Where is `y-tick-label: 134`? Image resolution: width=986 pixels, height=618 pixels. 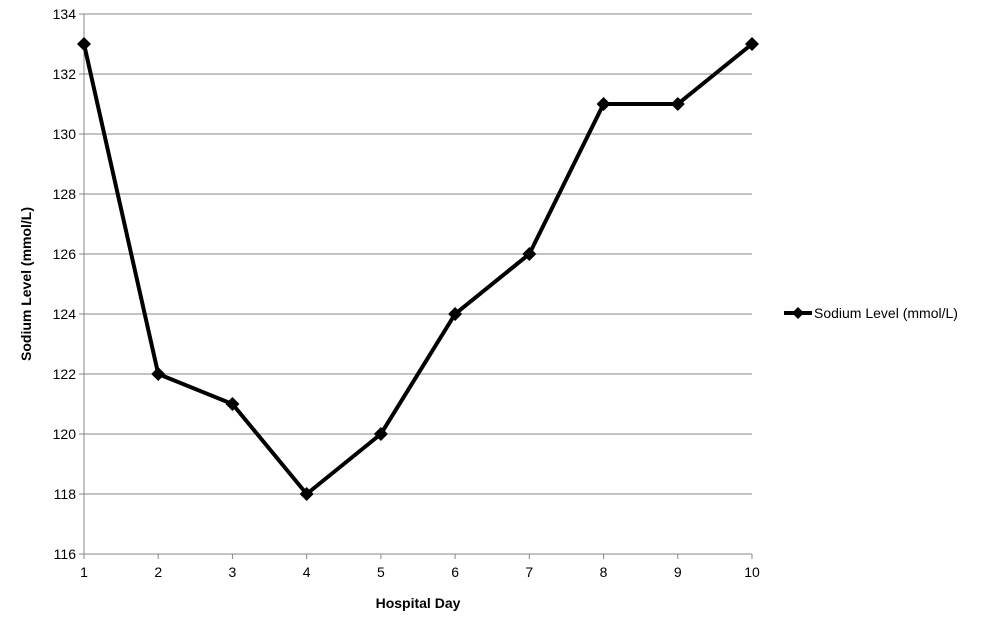
y-tick-label: 134 is located at coordinates (65, 14).